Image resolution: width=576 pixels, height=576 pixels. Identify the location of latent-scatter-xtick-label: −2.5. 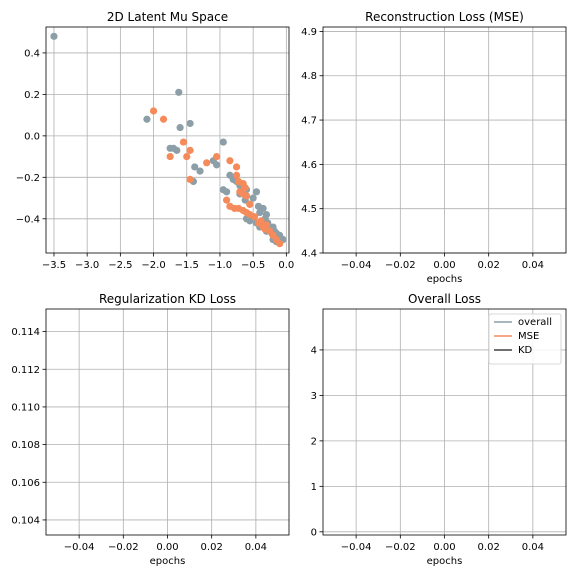
(120, 265).